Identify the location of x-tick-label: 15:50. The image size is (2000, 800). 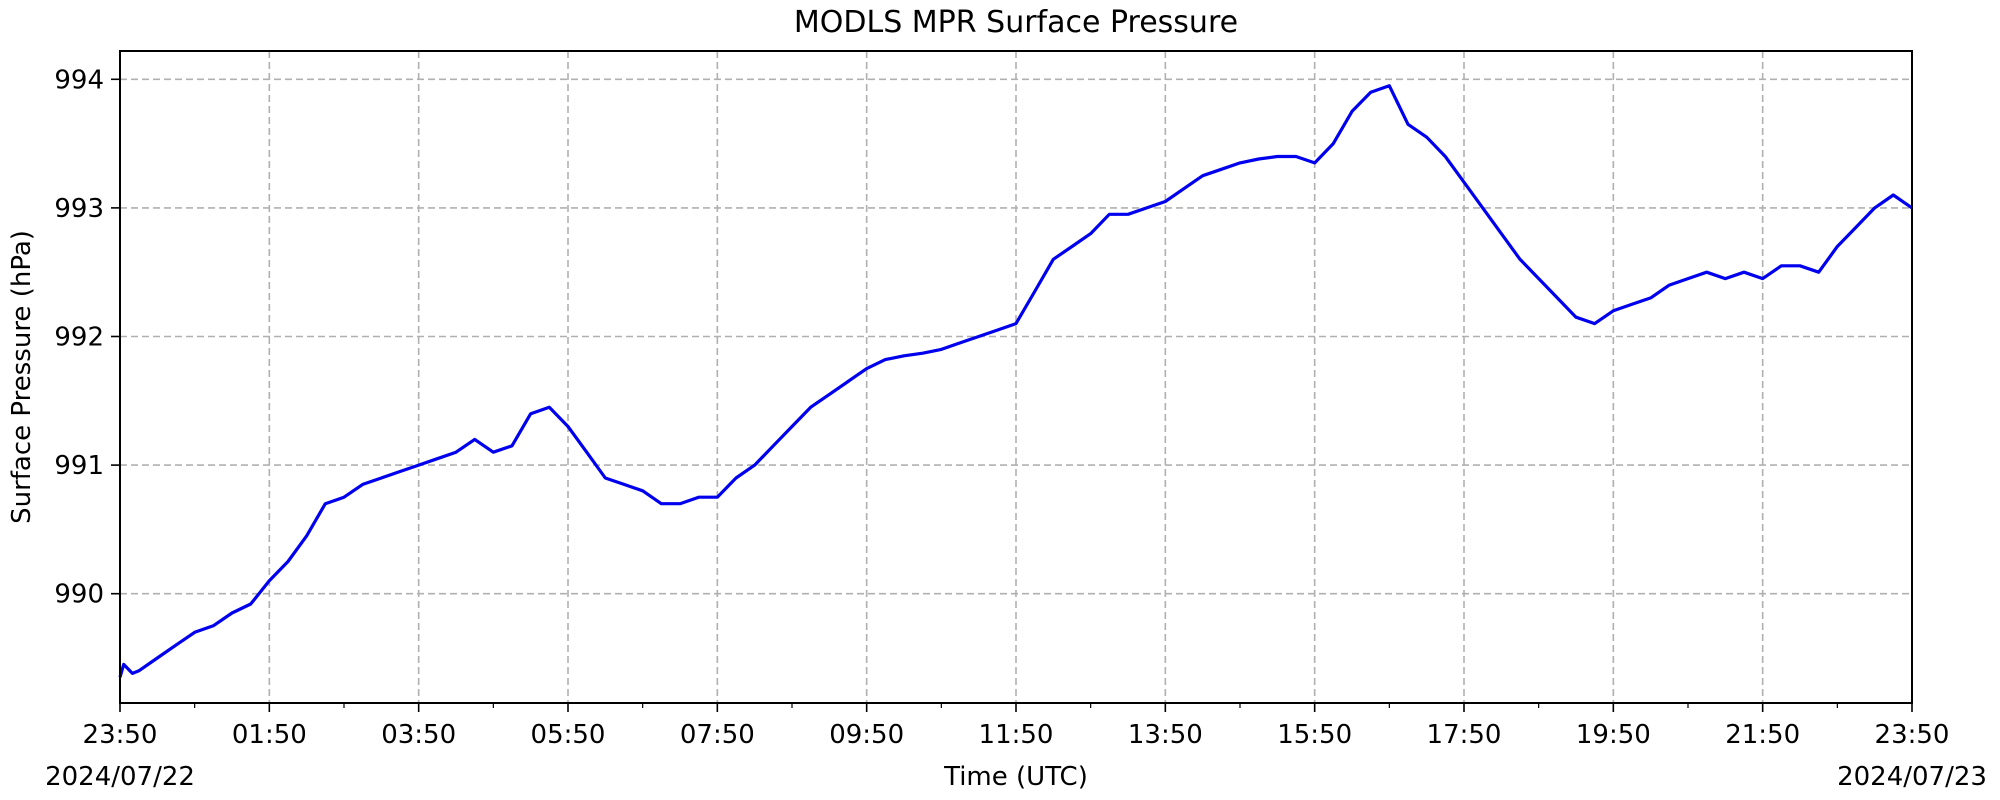
(1314, 735).